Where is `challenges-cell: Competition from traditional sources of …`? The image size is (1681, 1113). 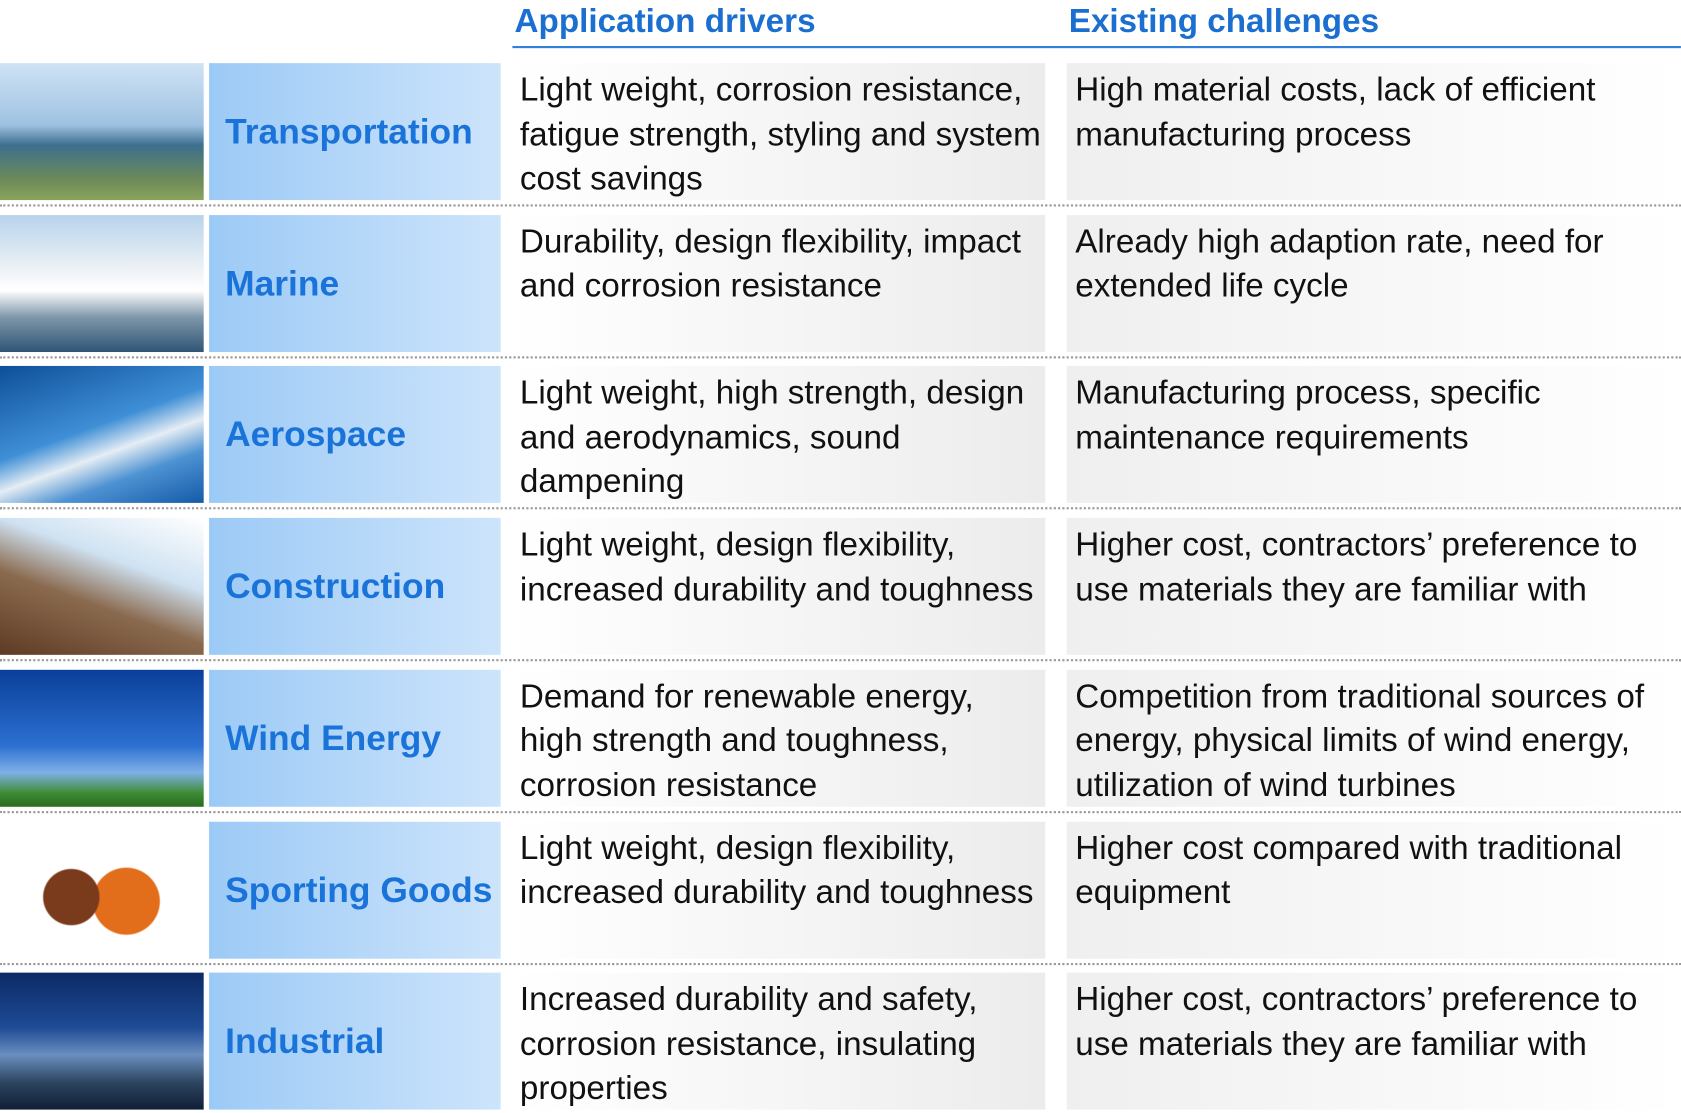
challenges-cell: Competition from traditional sources of … is located at coordinates (1373, 738).